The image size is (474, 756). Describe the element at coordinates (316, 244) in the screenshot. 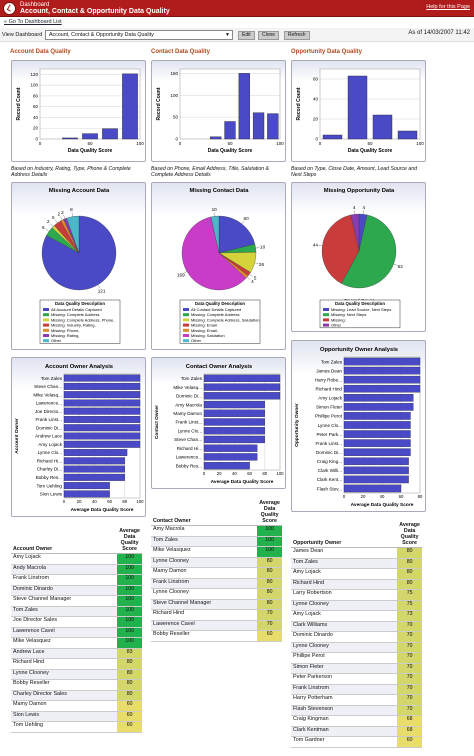

I see `slice-label: 44` at that location.